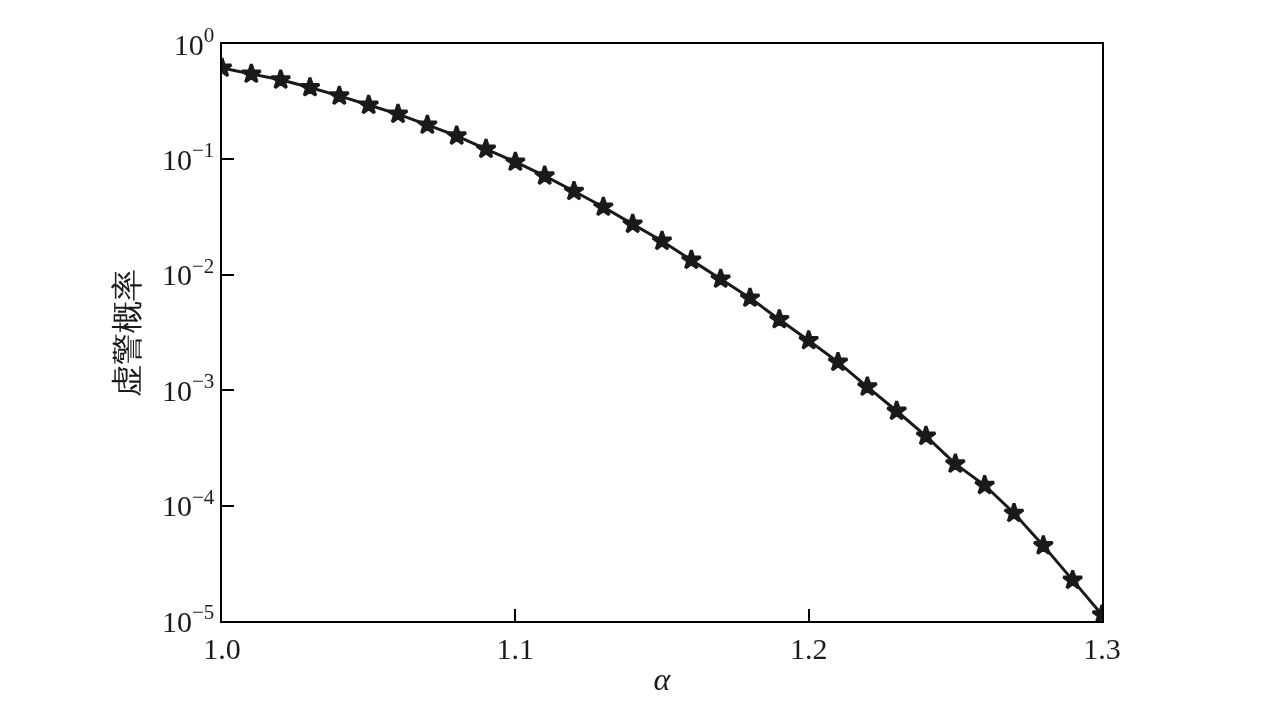 The image size is (1276, 705). Describe the element at coordinates (188, 272) in the screenshot. I see `y-tick-label: 10$^{−2}$` at that location.